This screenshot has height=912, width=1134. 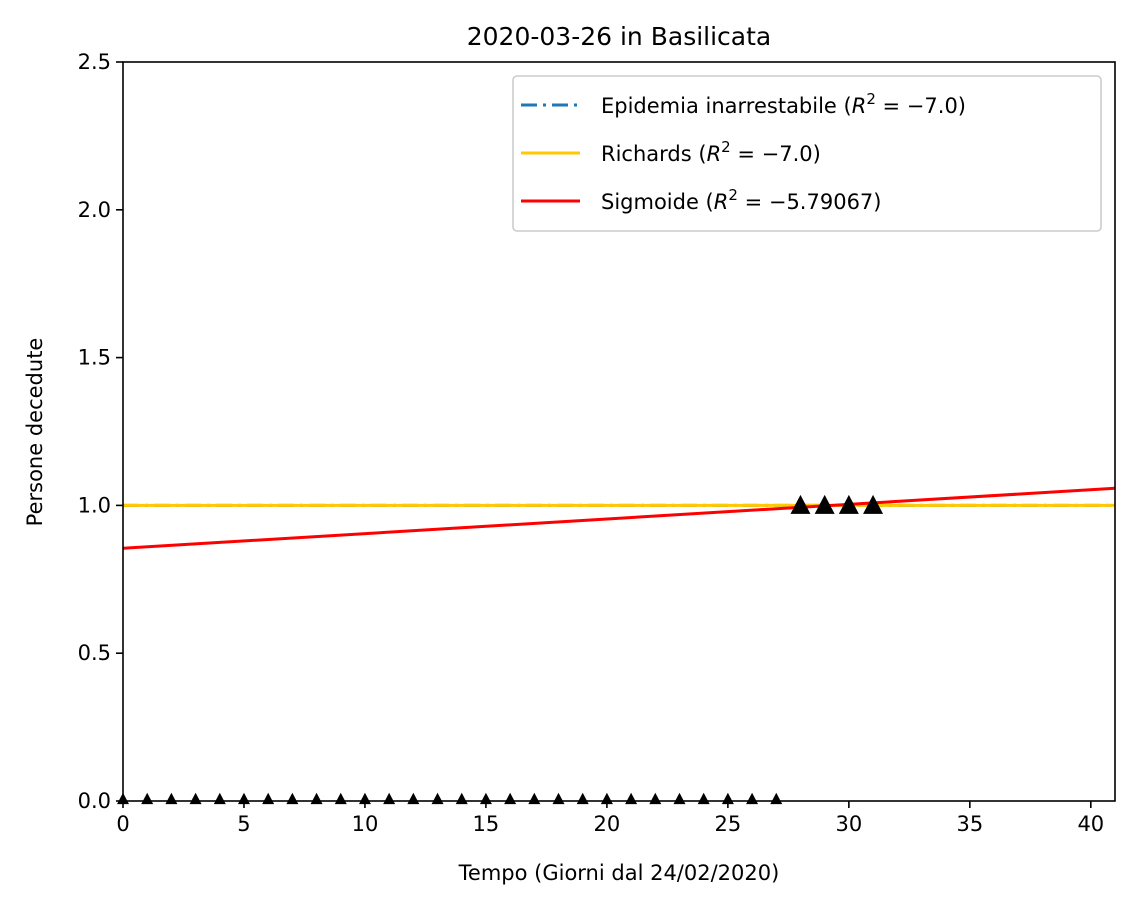 I want to click on y-tick-label: 2.5, so click(x=94, y=62).